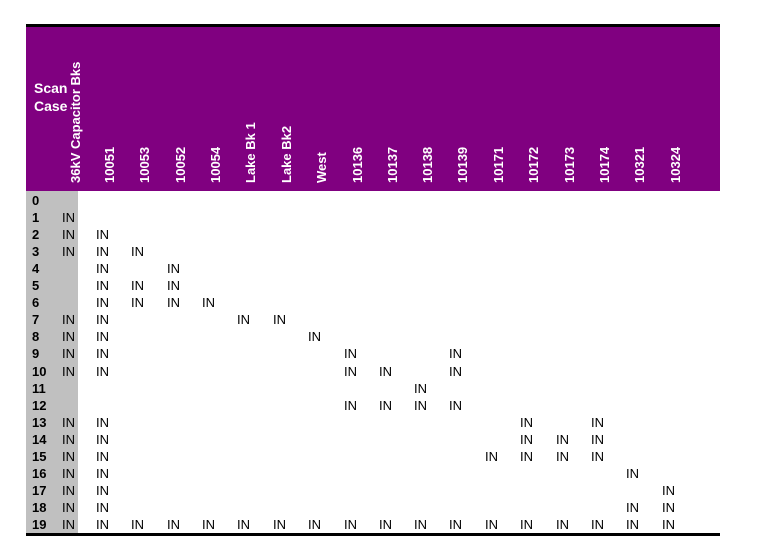 The width and height of the screenshot is (757, 560). Describe the element at coordinates (39, 524) in the screenshot. I see `scan-case-number: 19` at that location.